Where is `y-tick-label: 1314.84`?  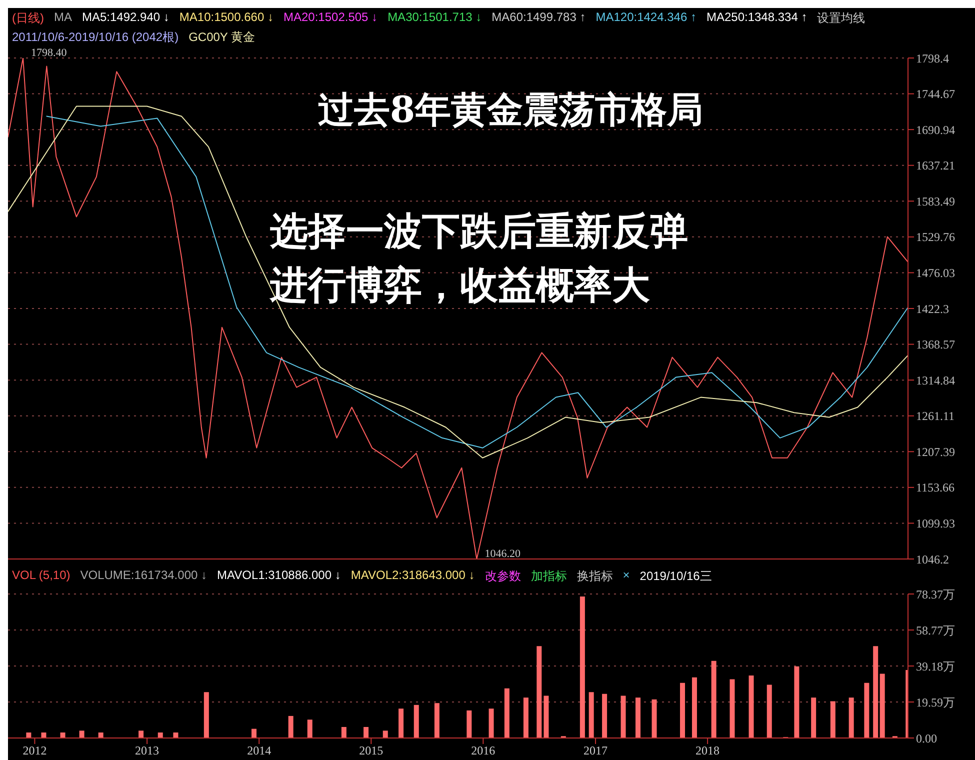
y-tick-label: 1314.84 is located at coordinates (935, 380).